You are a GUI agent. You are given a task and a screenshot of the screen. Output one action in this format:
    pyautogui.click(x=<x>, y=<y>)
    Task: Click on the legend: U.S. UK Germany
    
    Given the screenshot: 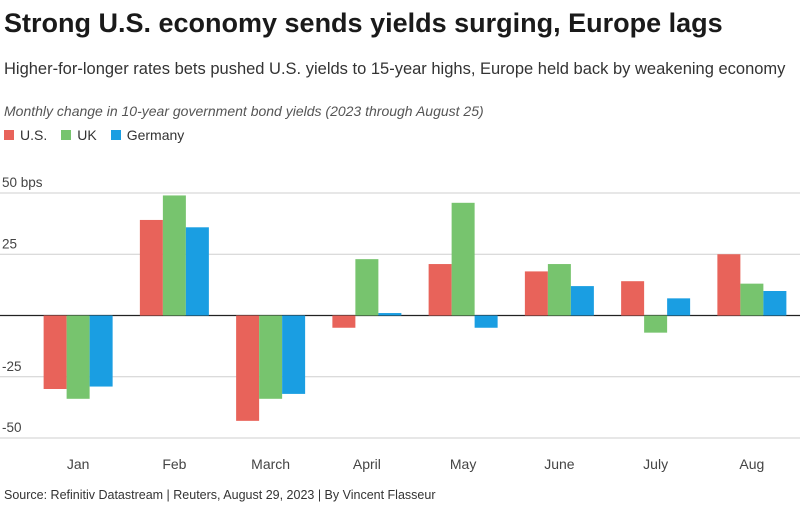 What is the action you would take?
    pyautogui.click(x=101, y=135)
    